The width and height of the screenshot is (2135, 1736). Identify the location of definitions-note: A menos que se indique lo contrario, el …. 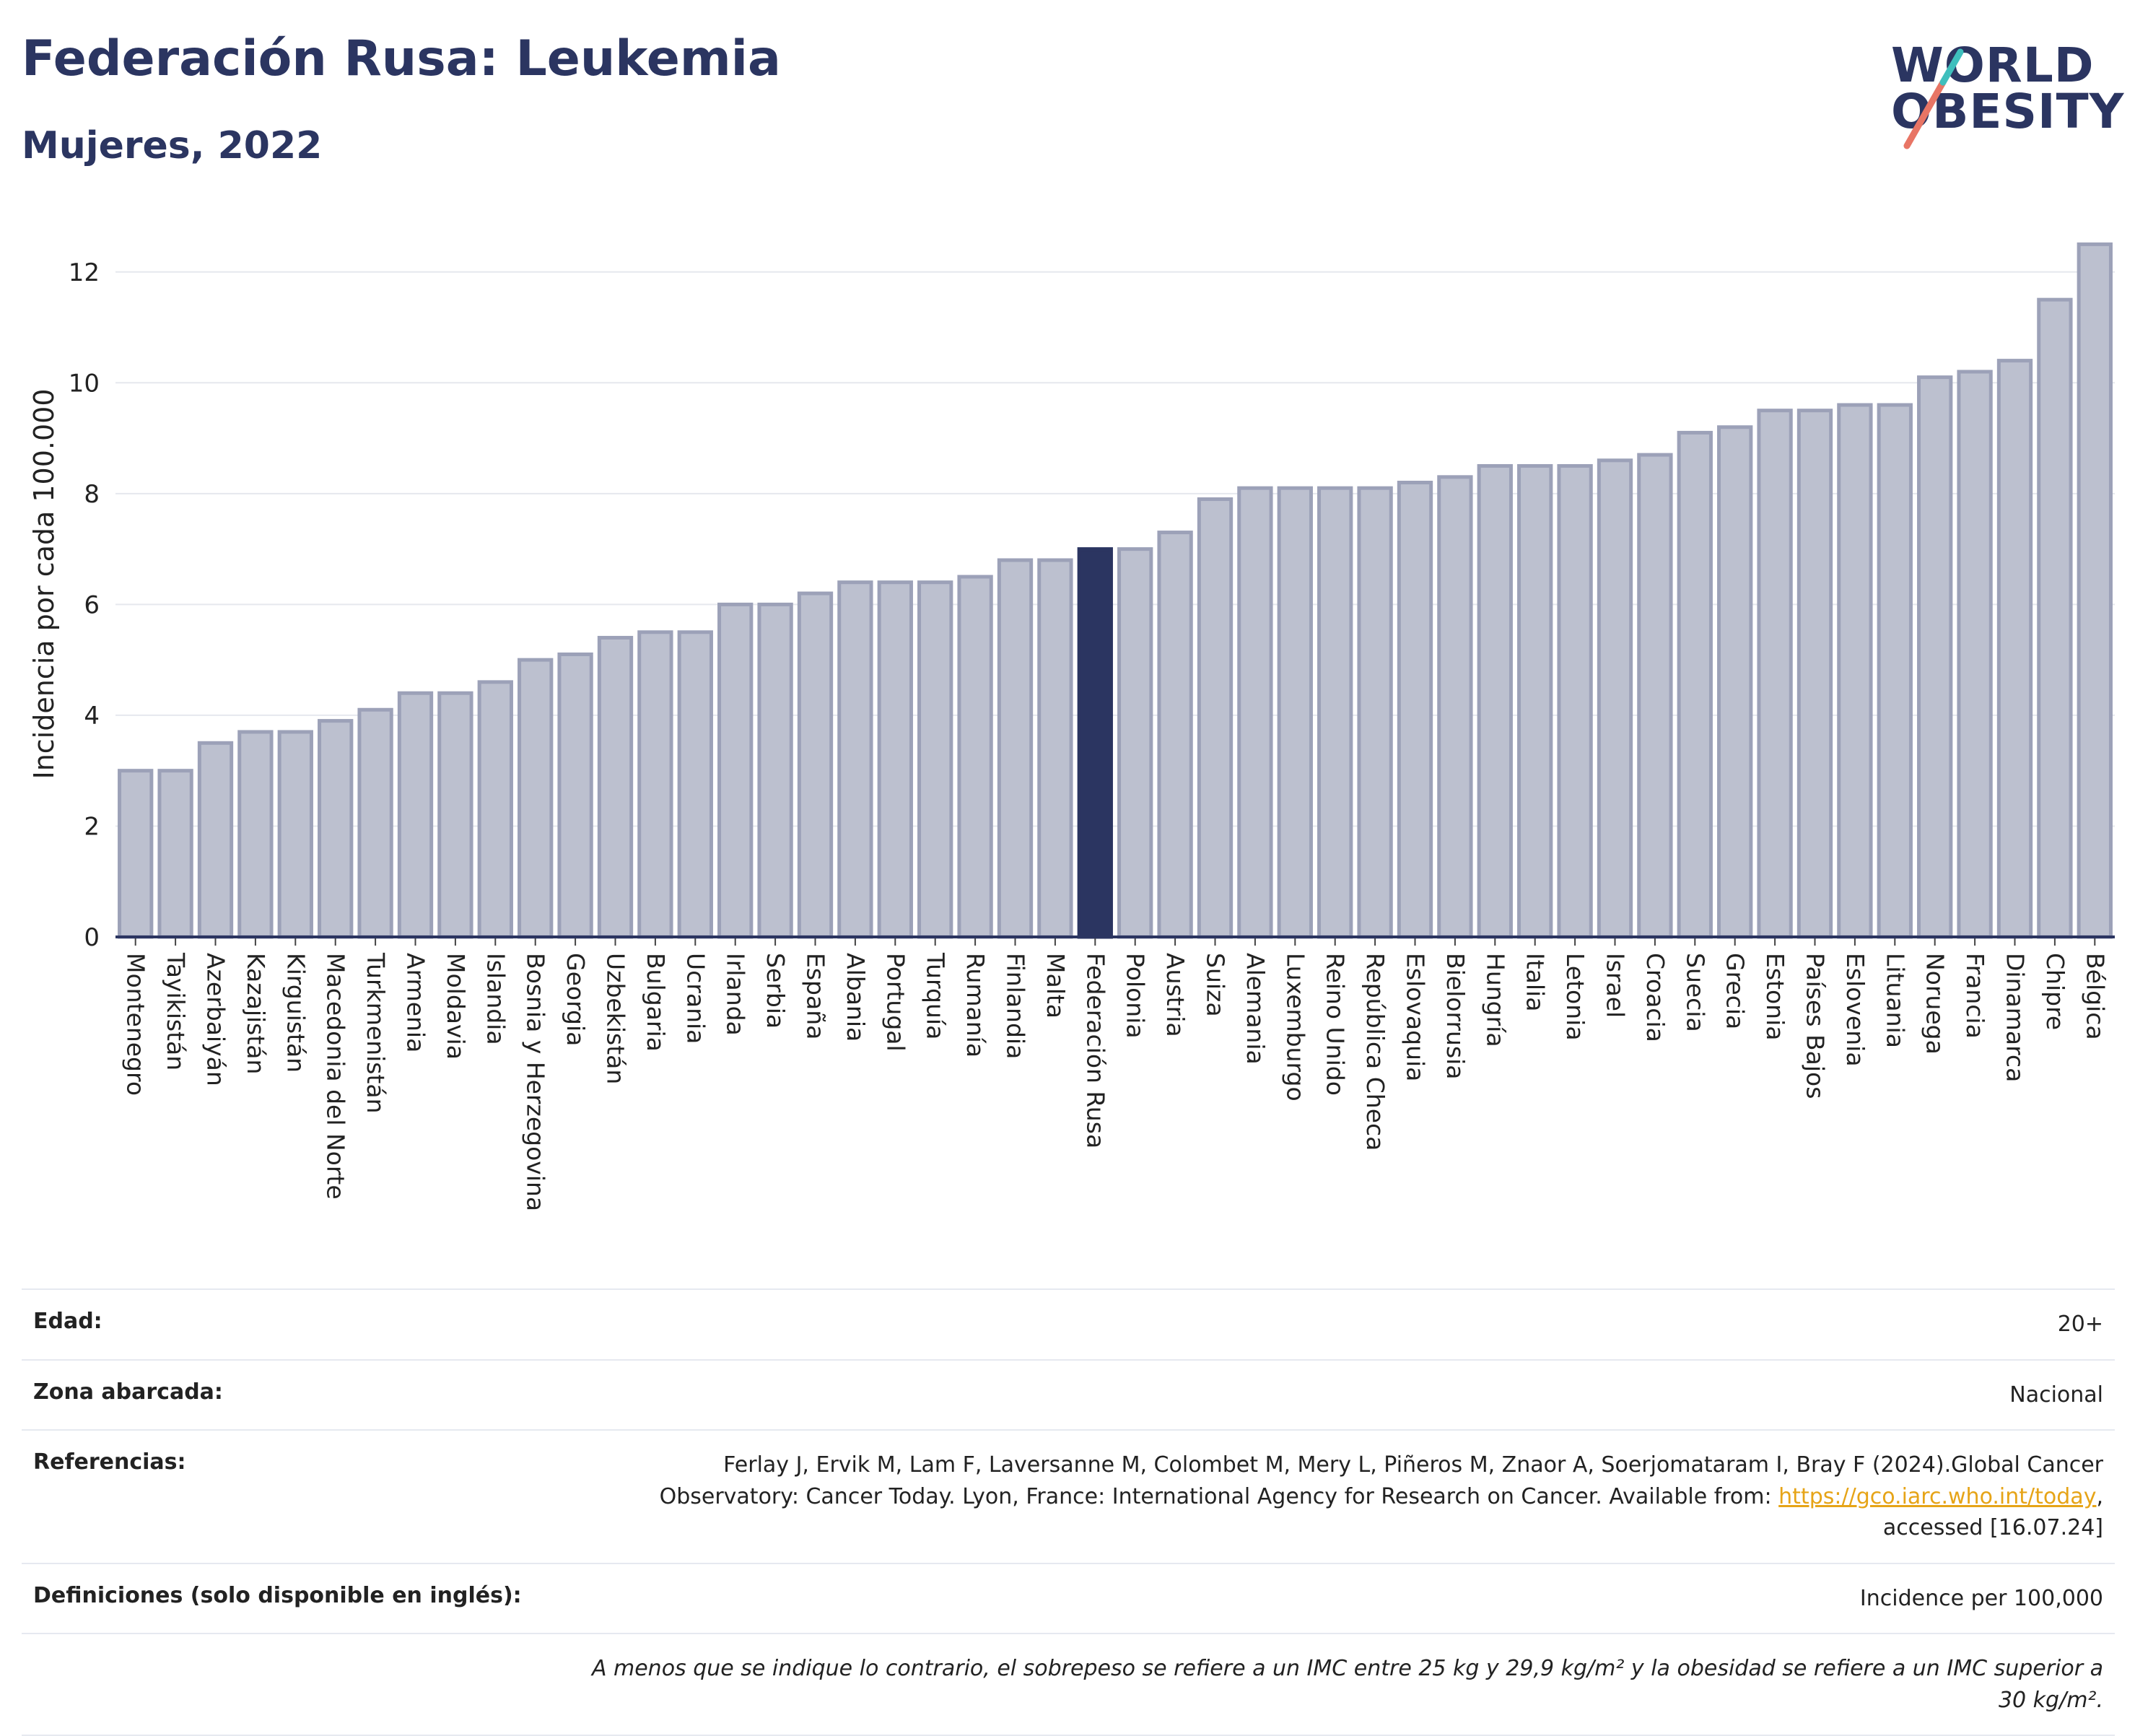
(1347, 1684).